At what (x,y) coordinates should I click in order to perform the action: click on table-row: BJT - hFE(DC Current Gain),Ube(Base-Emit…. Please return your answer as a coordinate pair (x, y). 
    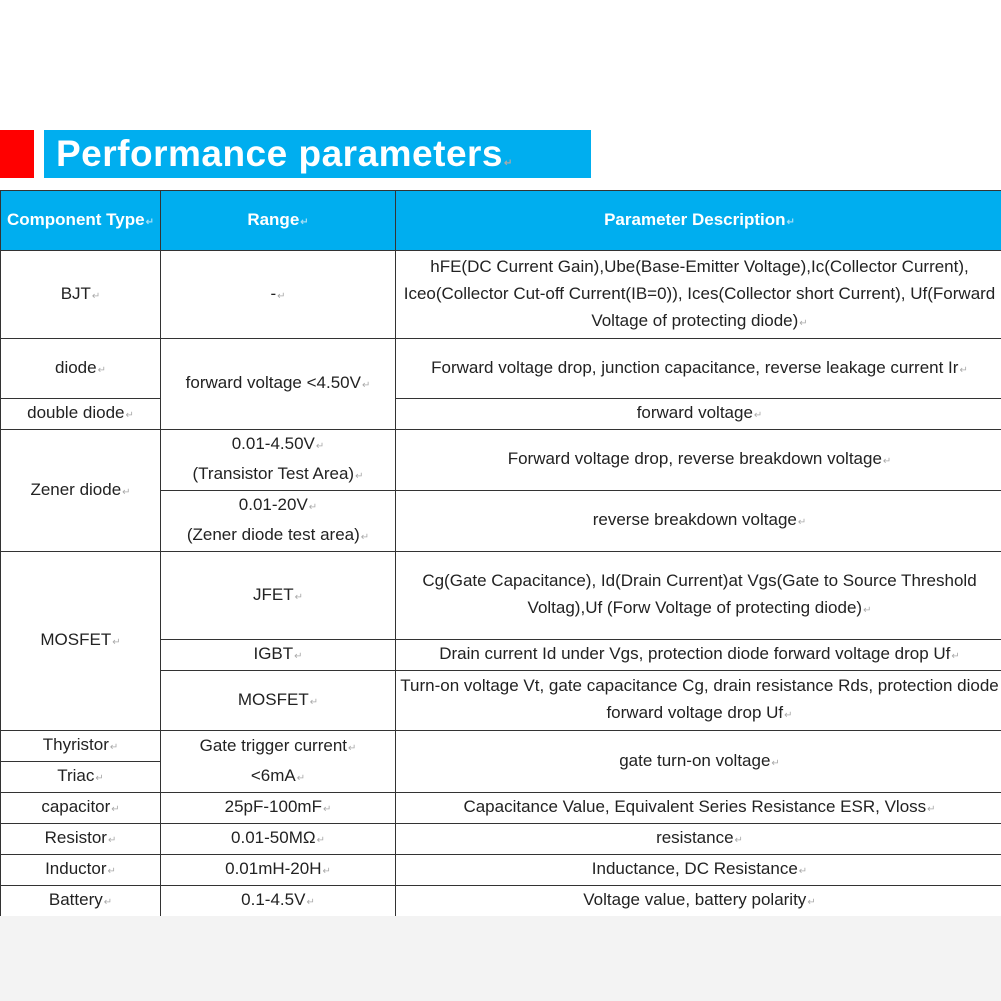
    Looking at the image, I should click on (500, 294).